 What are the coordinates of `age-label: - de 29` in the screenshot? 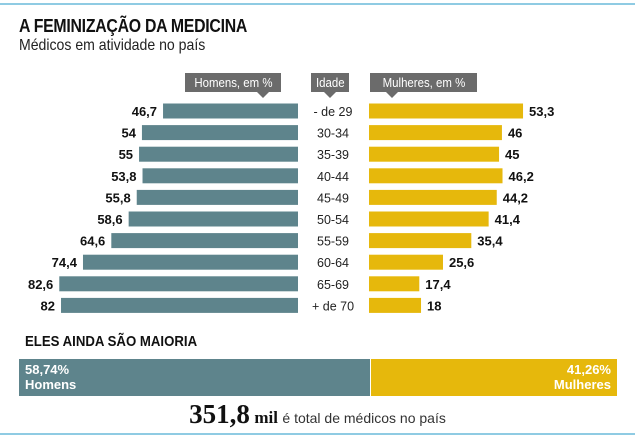 It's located at (333, 112).